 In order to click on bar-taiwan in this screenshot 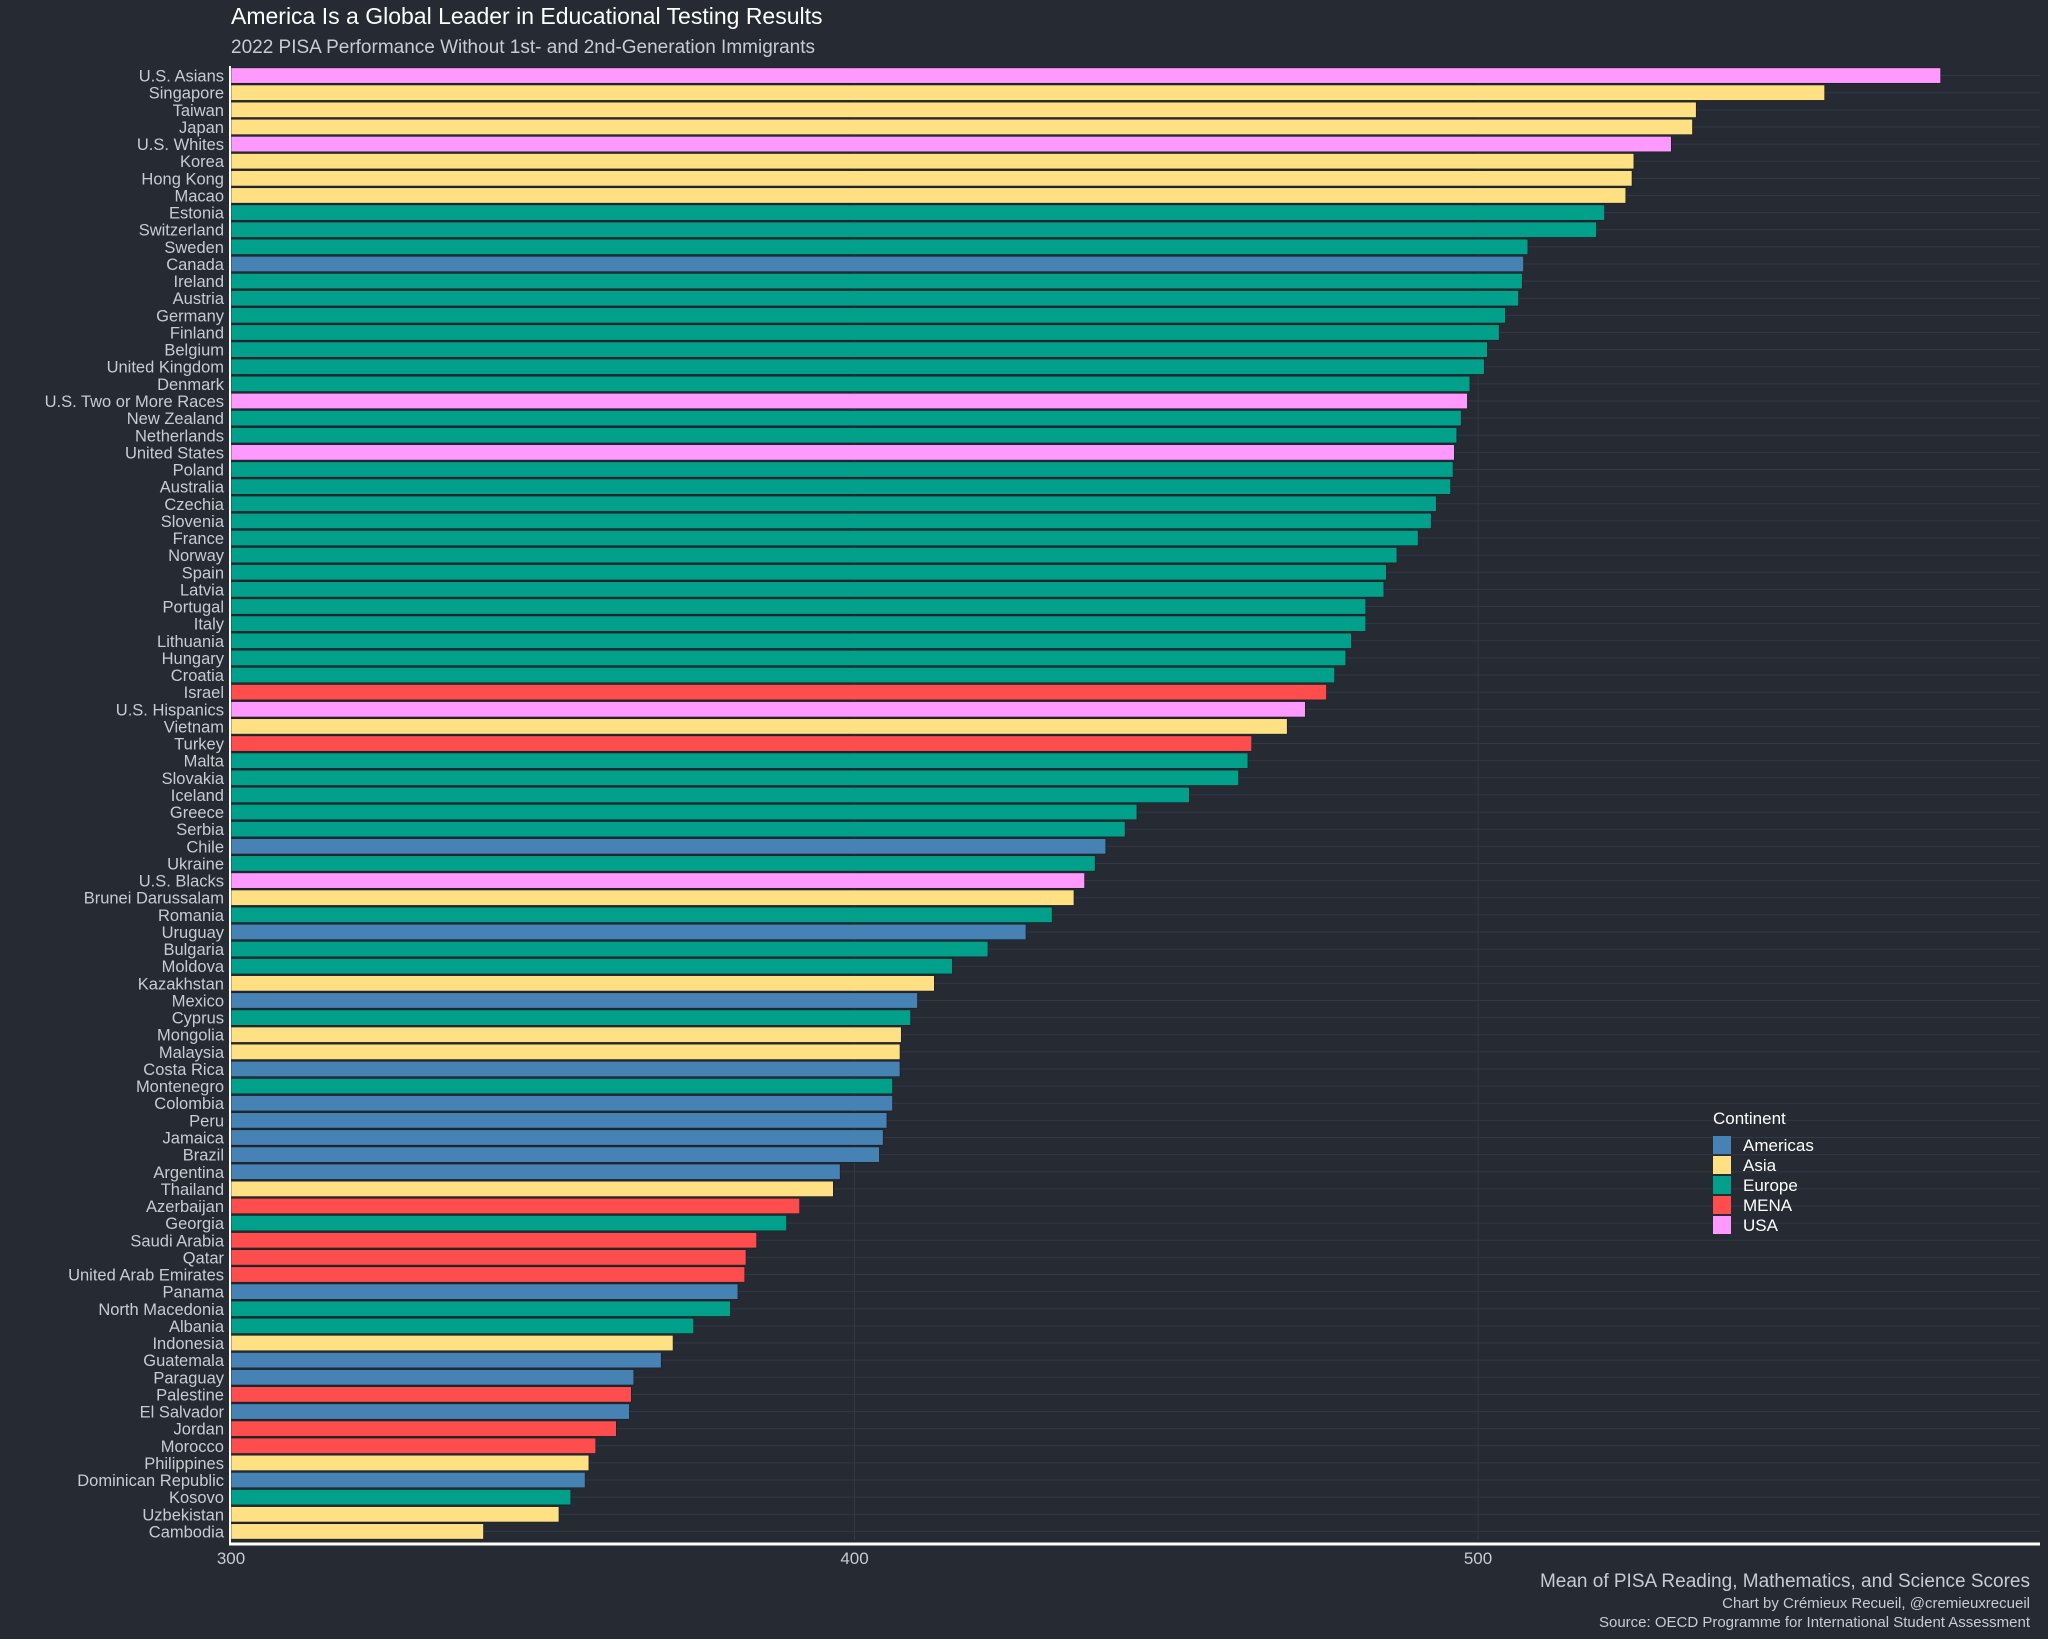, I will do `click(963, 109)`.